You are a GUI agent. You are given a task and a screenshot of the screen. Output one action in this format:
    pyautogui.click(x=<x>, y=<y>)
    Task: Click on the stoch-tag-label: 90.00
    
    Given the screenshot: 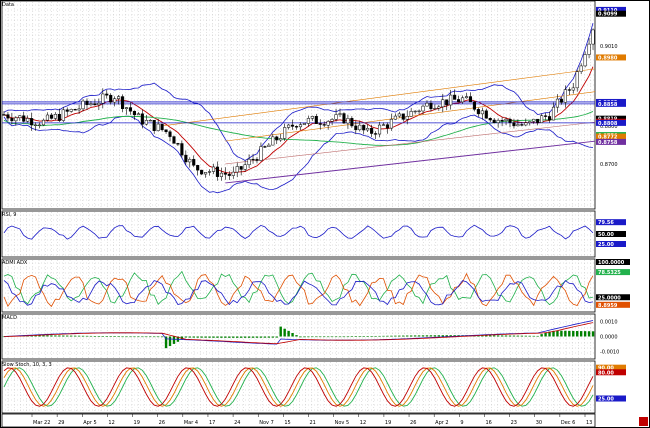 What is the action you would take?
    pyautogui.click(x=606, y=369)
    